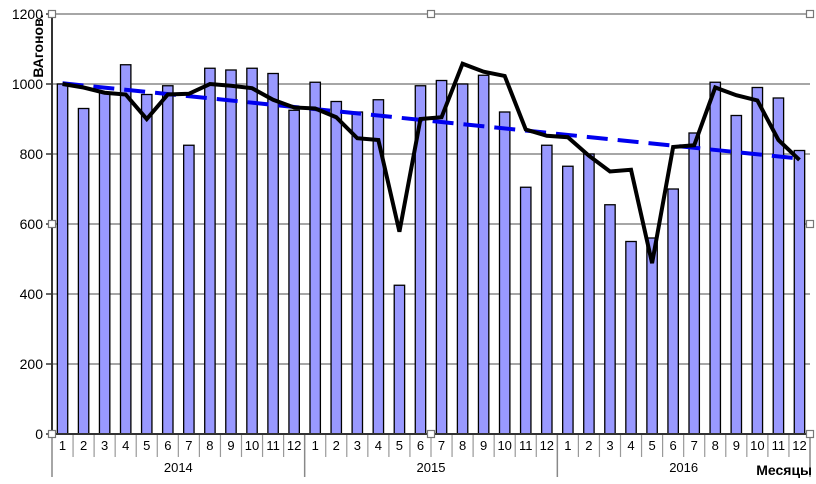 This screenshot has width=816, height=484. What do you see at coordinates (784, 470) in the screenshot?
I see `x-axis-title: Месяцы` at bounding box center [784, 470].